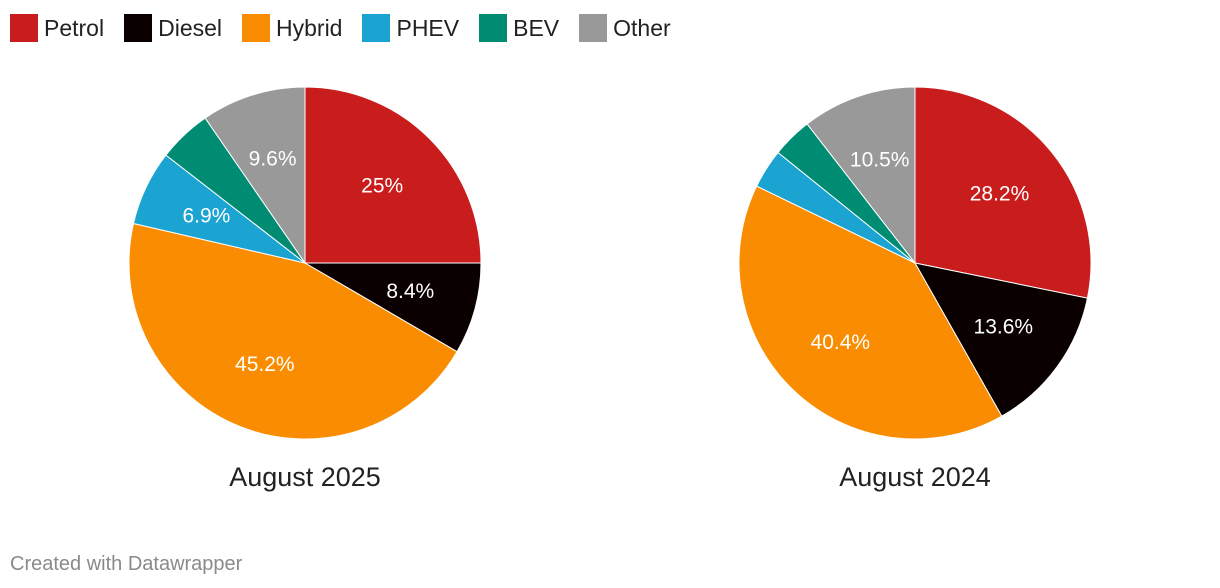  Describe the element at coordinates (309, 28) in the screenshot. I see `legend-label: Hybrid` at that location.